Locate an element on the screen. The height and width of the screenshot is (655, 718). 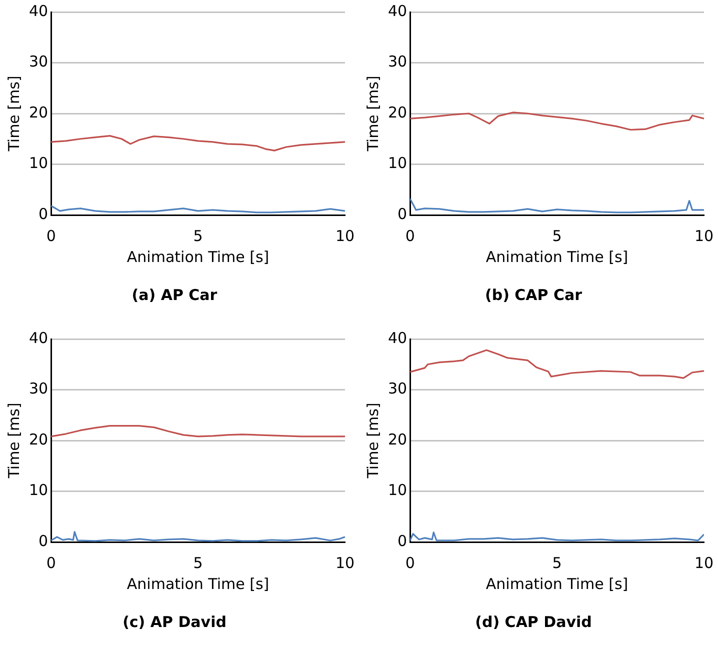
text: (b) CAP Car is located at coordinates (533, 295).